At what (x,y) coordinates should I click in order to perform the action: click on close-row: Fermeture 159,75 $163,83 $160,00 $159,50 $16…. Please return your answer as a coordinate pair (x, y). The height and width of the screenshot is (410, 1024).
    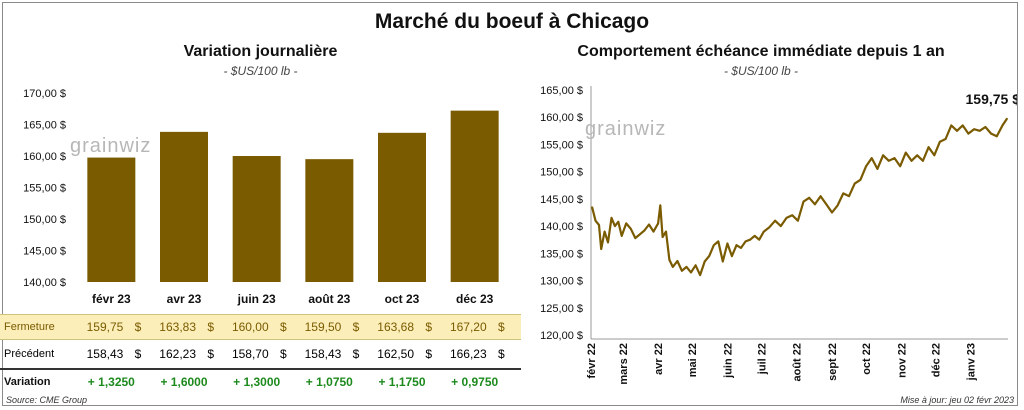
    Looking at the image, I should click on (260, 327).